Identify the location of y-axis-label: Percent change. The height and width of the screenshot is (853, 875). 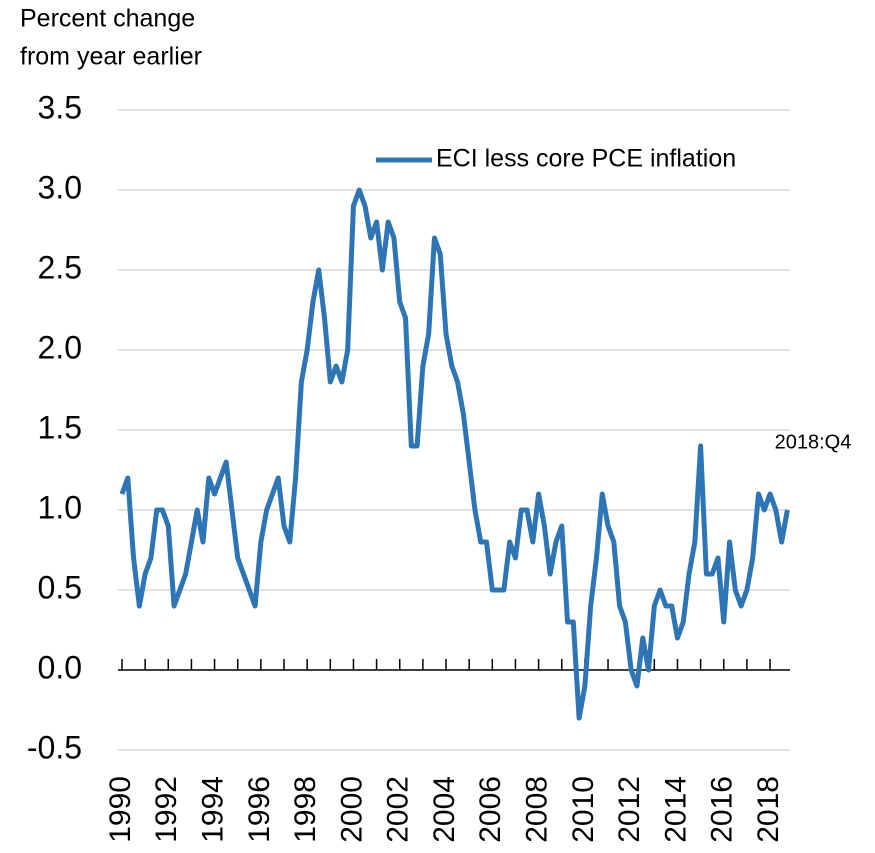
(107, 19).